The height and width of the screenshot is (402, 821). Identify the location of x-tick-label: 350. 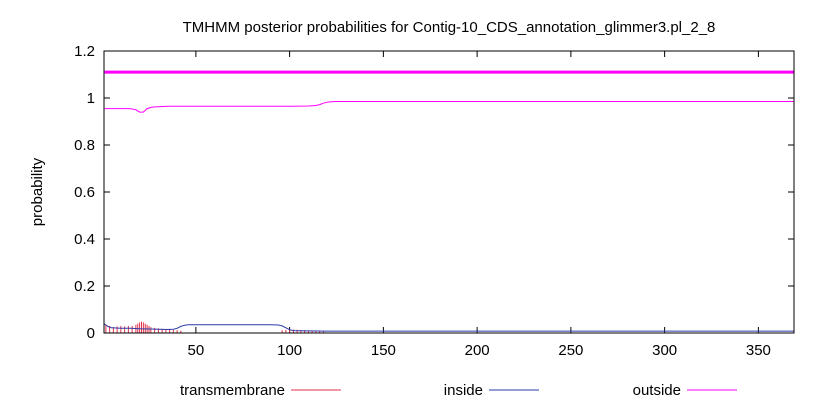
(758, 350).